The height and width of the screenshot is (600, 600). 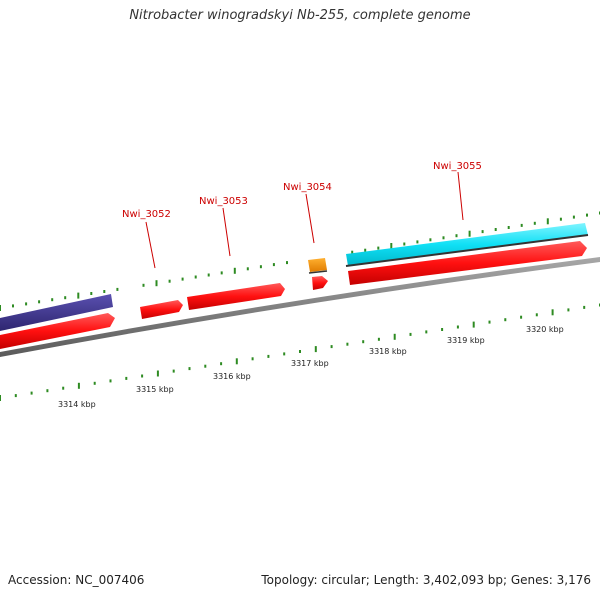 What do you see at coordinates (232, 376) in the screenshot?
I see `scale-label-3316: 3316 kbp` at bounding box center [232, 376].